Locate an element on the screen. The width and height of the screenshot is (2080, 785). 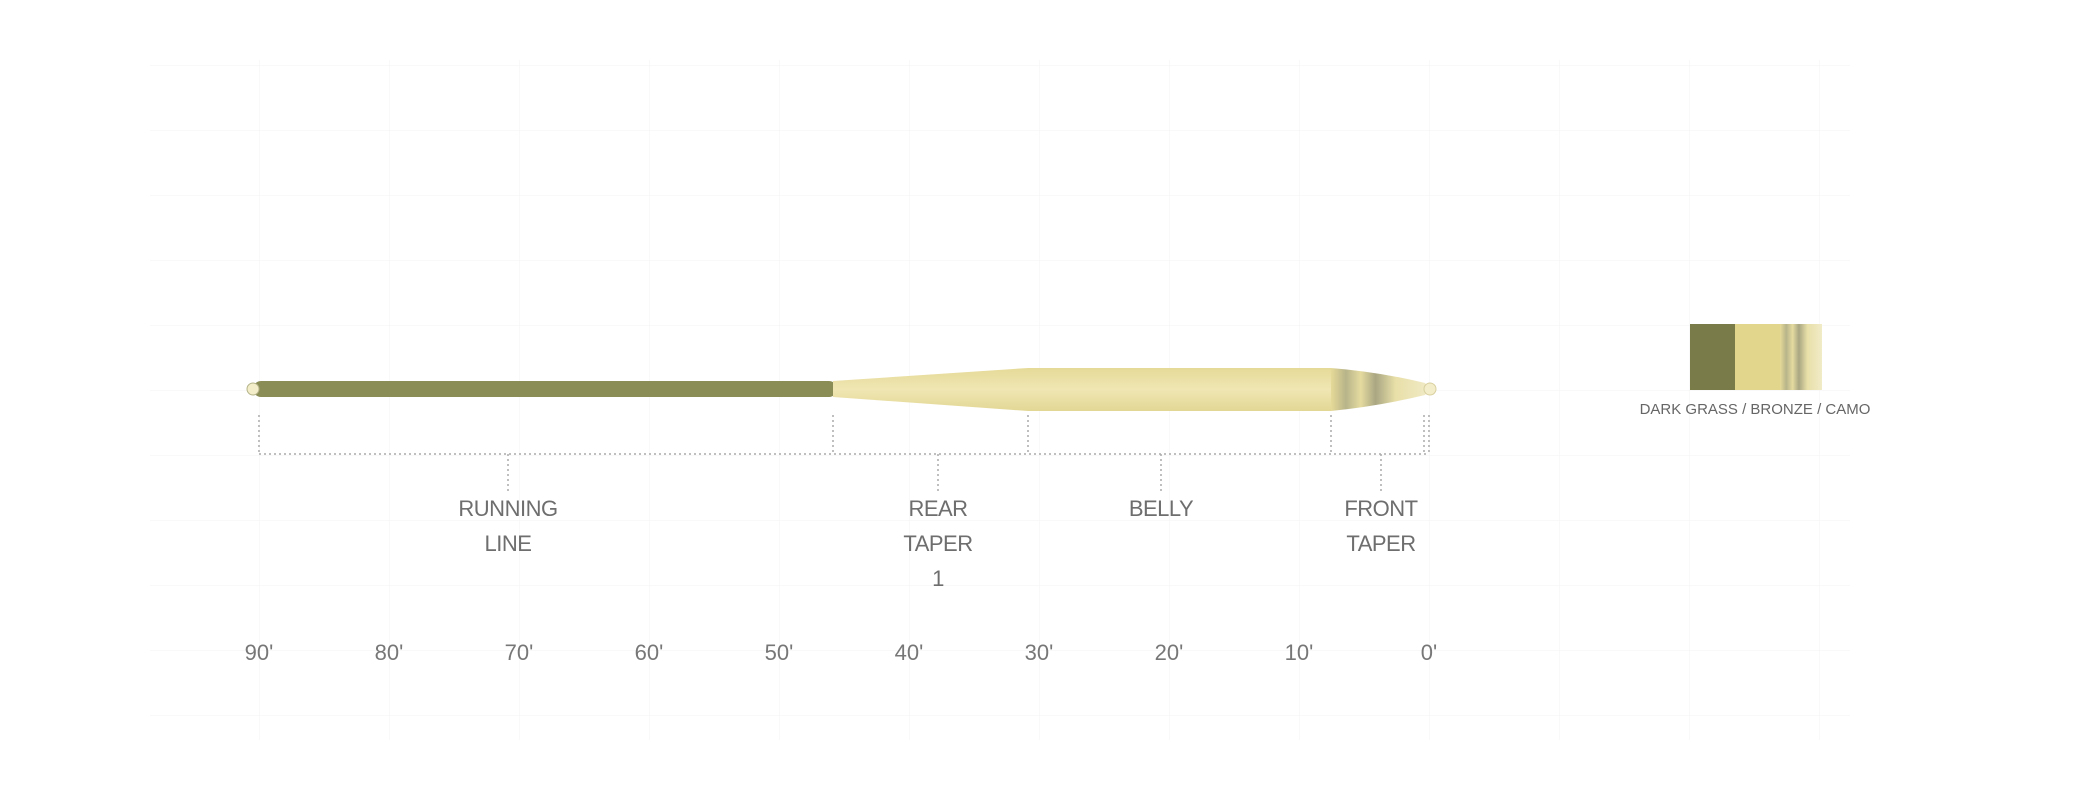
section-label: REAR is located at coordinates (937, 508).